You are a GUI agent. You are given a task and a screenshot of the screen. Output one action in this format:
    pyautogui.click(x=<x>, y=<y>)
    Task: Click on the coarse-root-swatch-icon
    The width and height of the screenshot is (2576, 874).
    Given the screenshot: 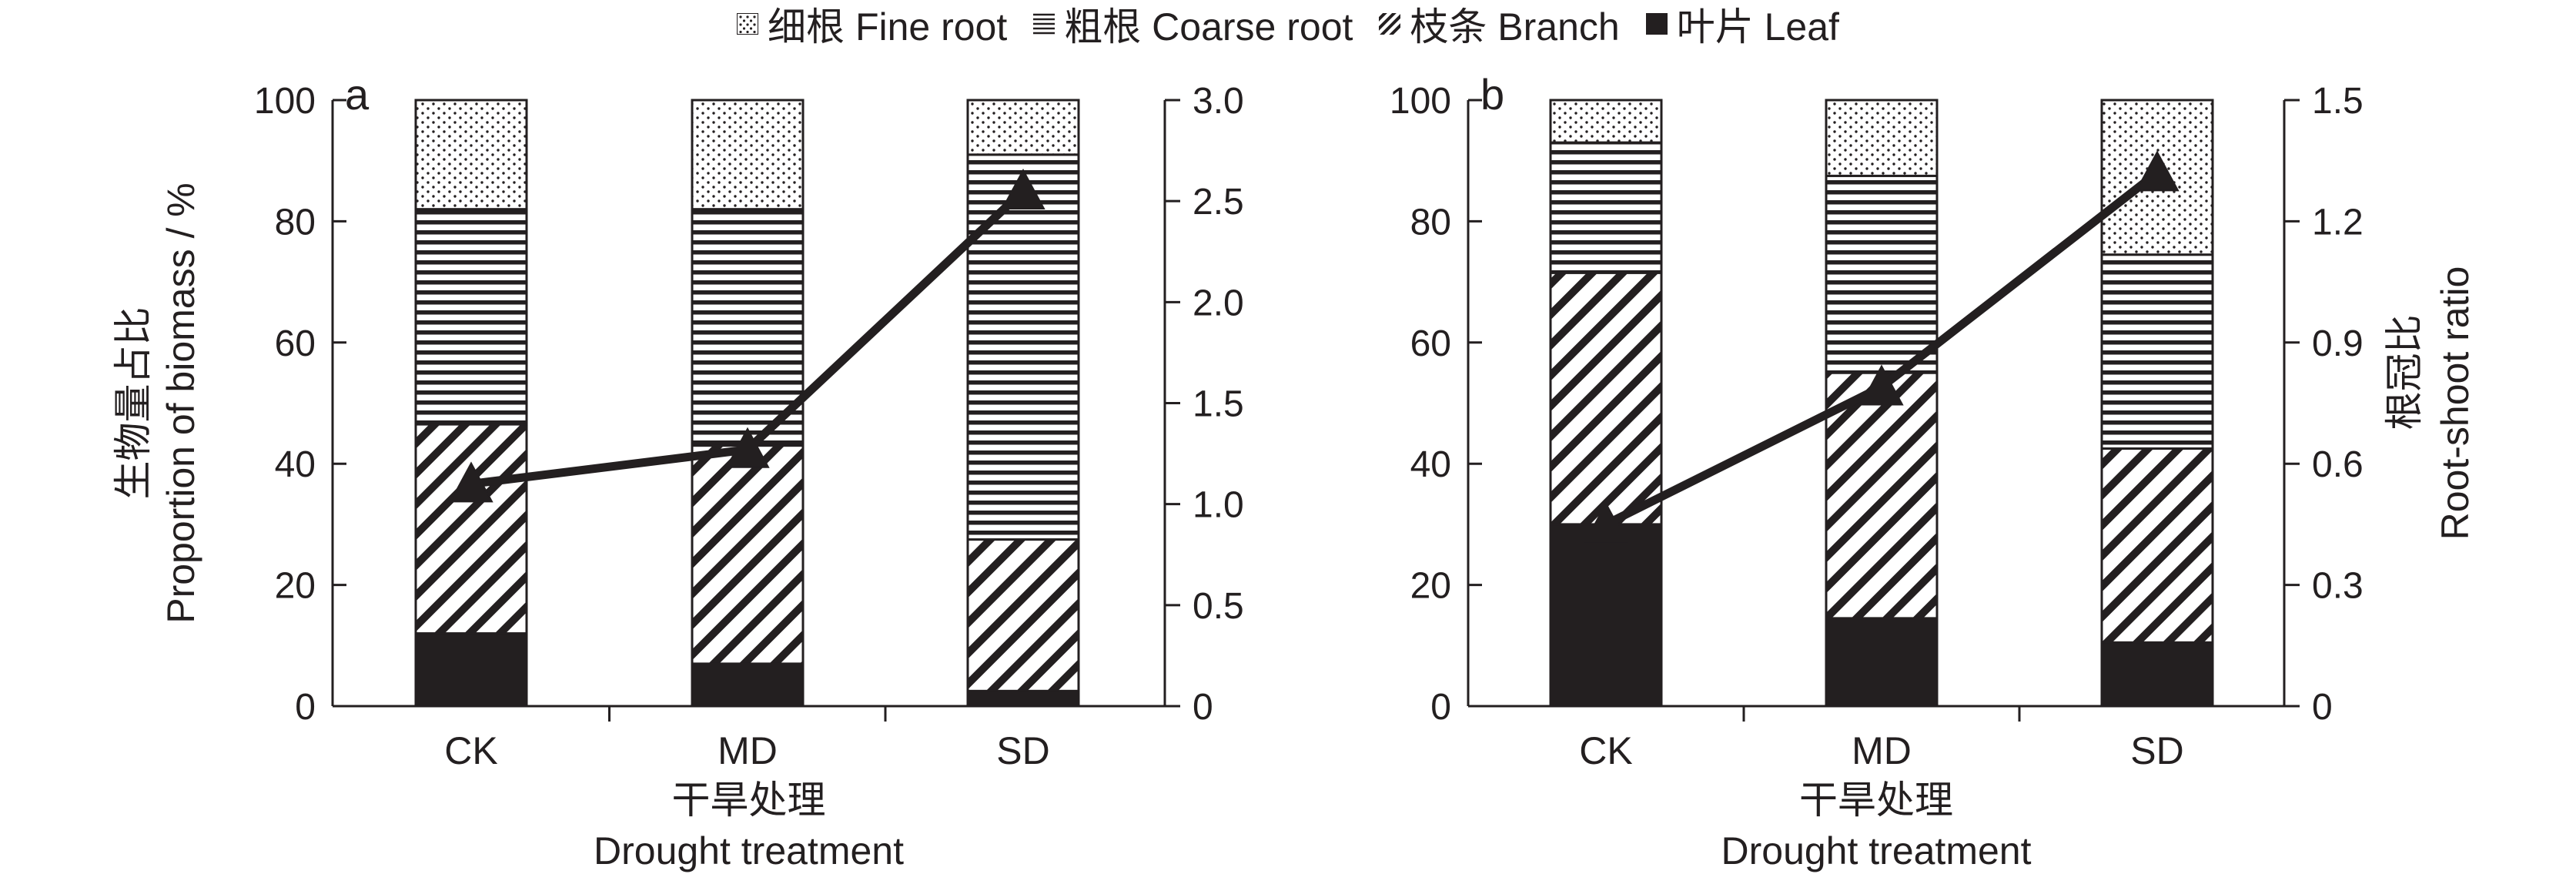 What is the action you would take?
    pyautogui.click(x=1044, y=24)
    